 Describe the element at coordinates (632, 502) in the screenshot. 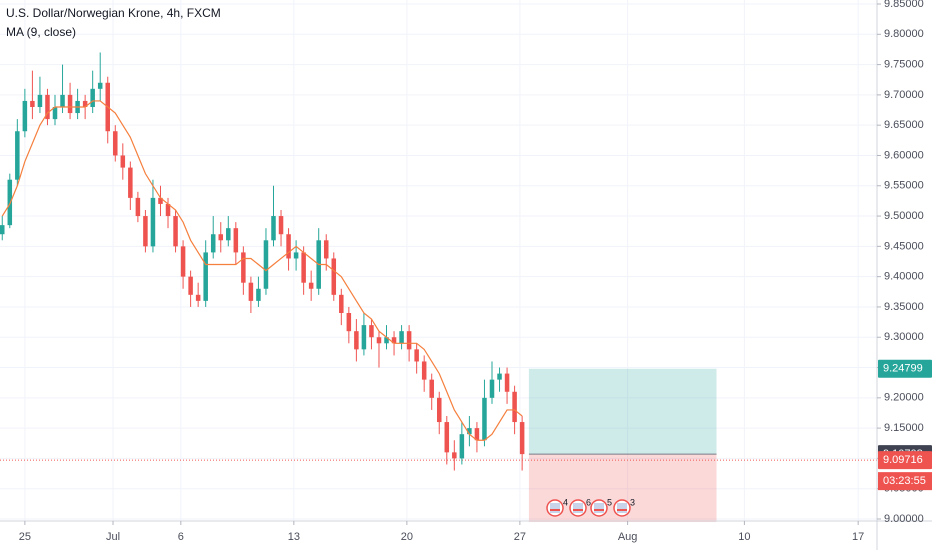

I see `event-count: 3` at that location.